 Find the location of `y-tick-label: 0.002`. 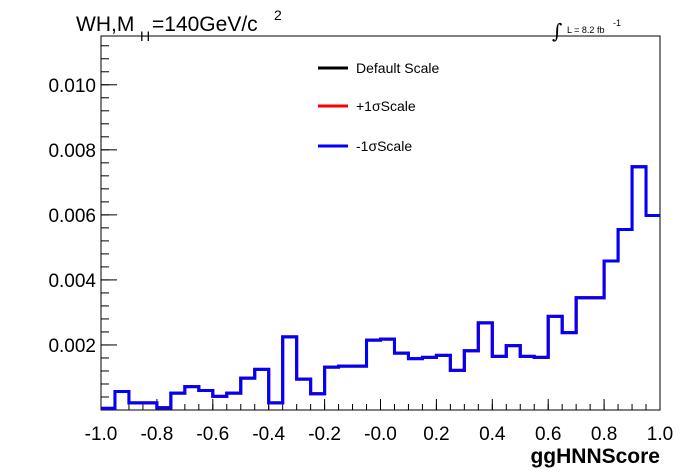

y-tick-label: 0.002 is located at coordinates (72, 346).